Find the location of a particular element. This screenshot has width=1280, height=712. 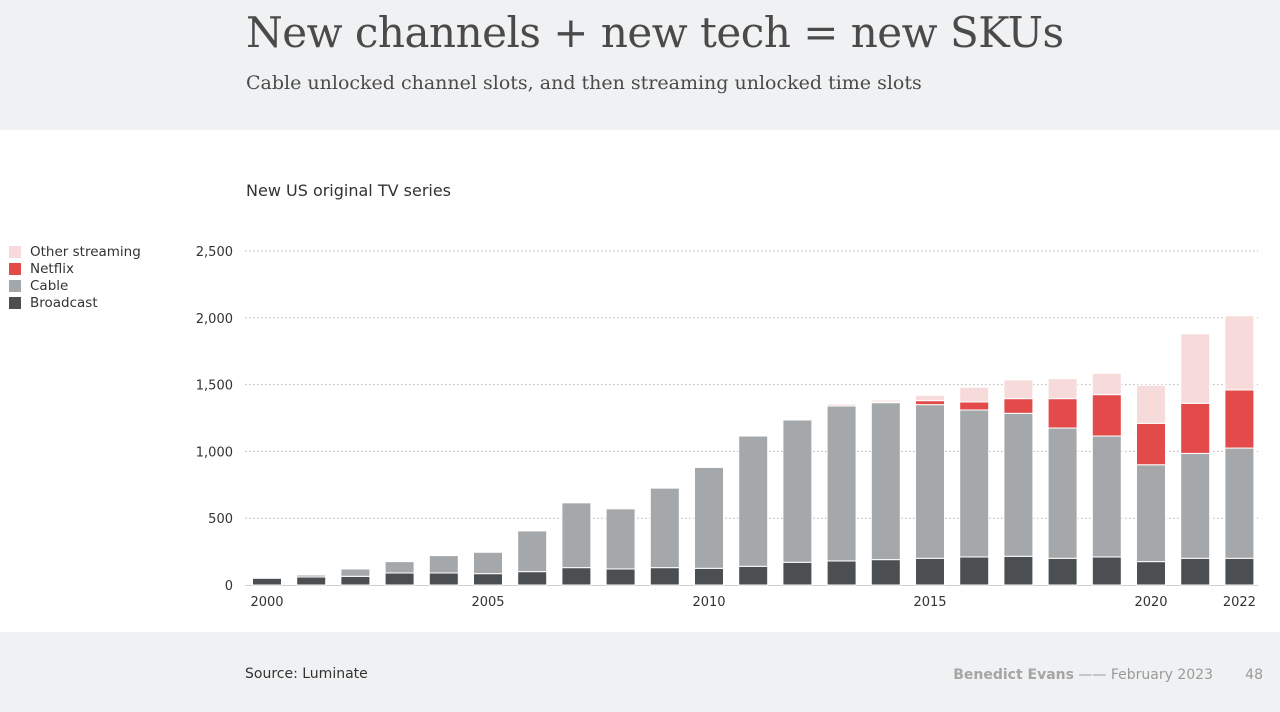

legend-item-netflix: Netflix is located at coordinates (75, 268).